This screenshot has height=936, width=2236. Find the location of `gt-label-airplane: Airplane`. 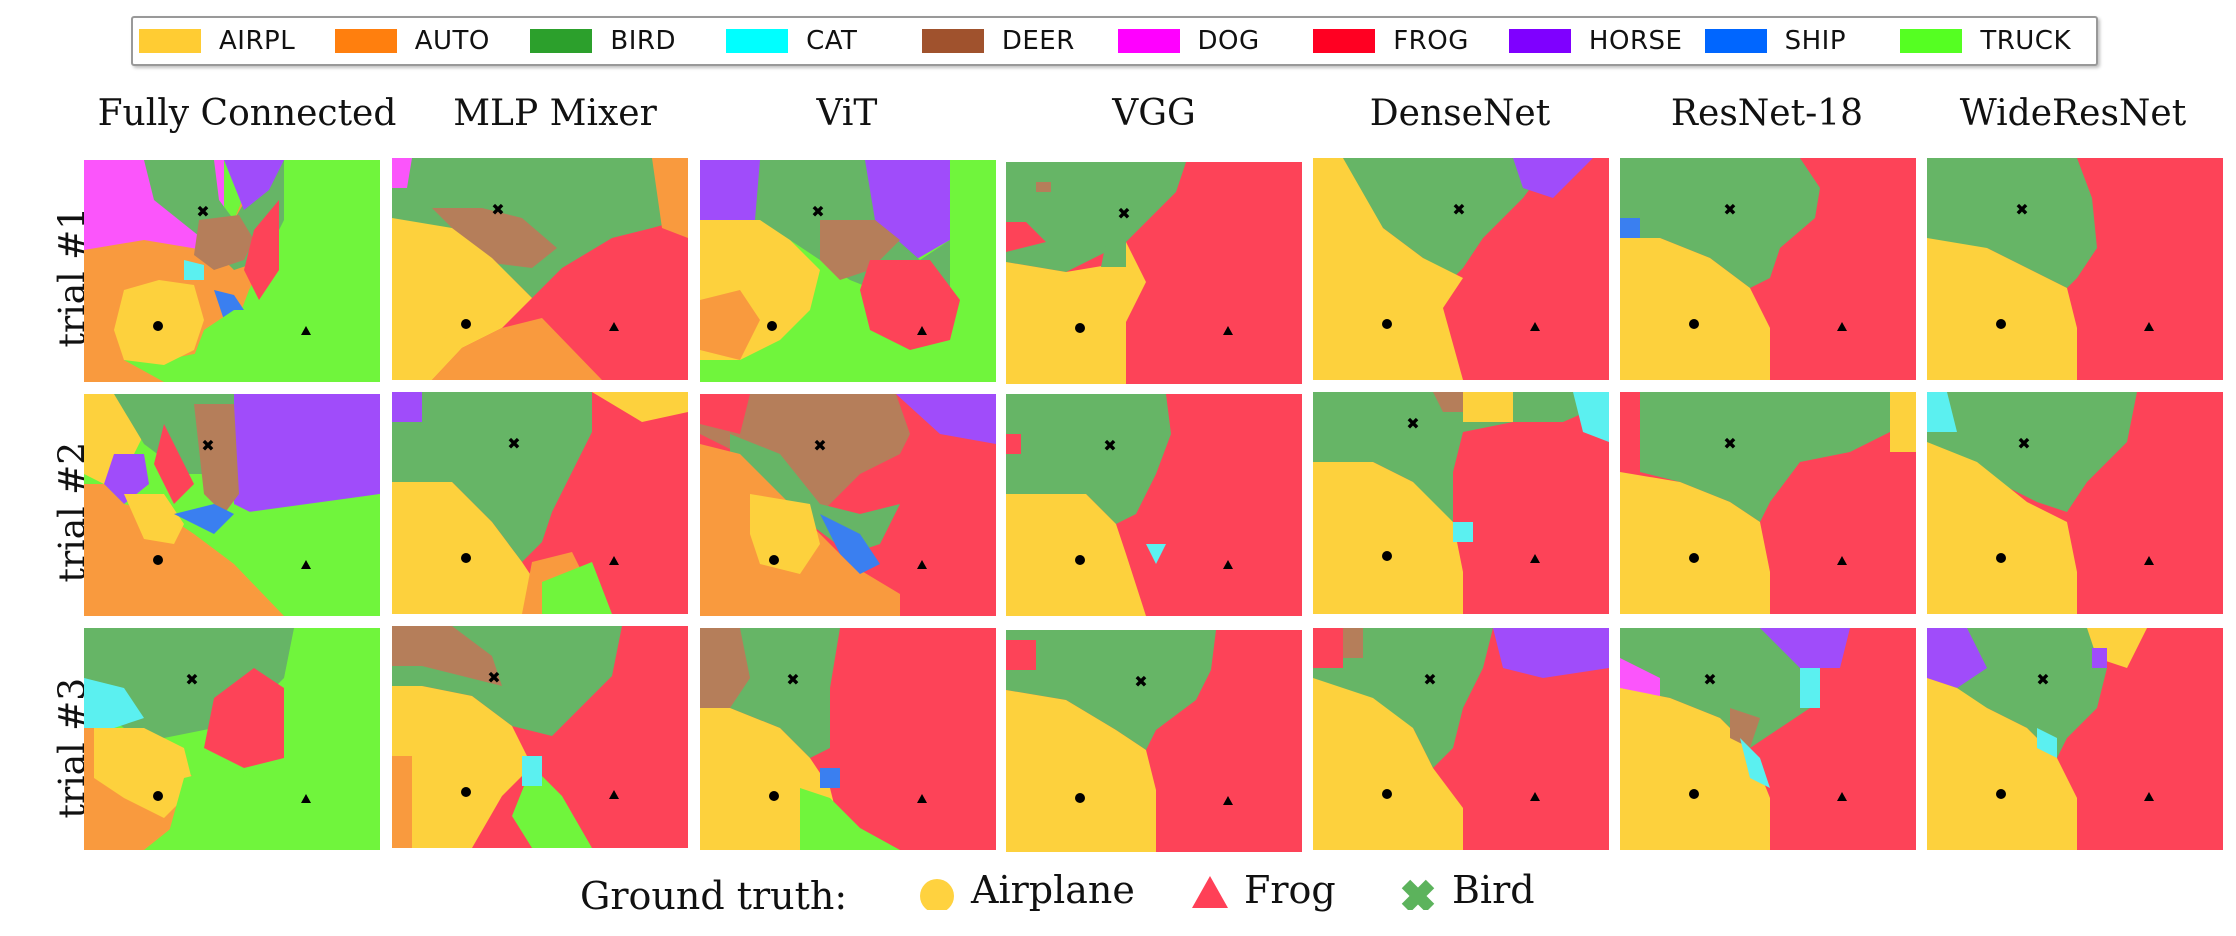

gt-label-airplane: Airplane is located at coordinates (1053, 890).